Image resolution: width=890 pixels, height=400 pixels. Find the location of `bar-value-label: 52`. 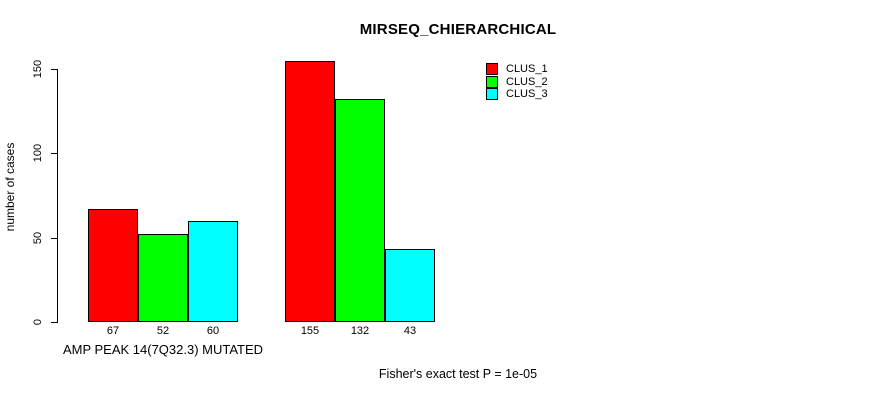

bar-value-label: 52 is located at coordinates (163, 331).